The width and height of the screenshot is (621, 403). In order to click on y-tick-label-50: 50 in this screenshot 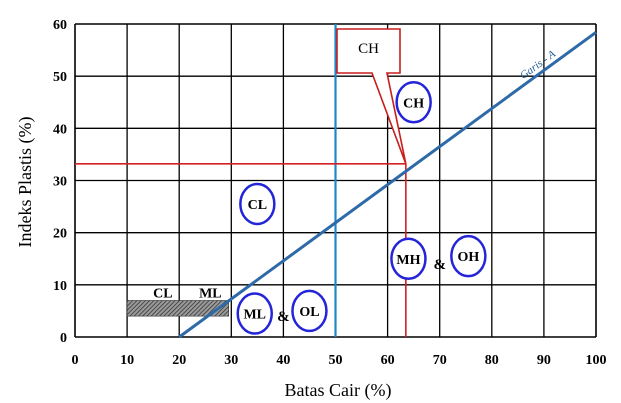, I will do `click(60, 77)`.